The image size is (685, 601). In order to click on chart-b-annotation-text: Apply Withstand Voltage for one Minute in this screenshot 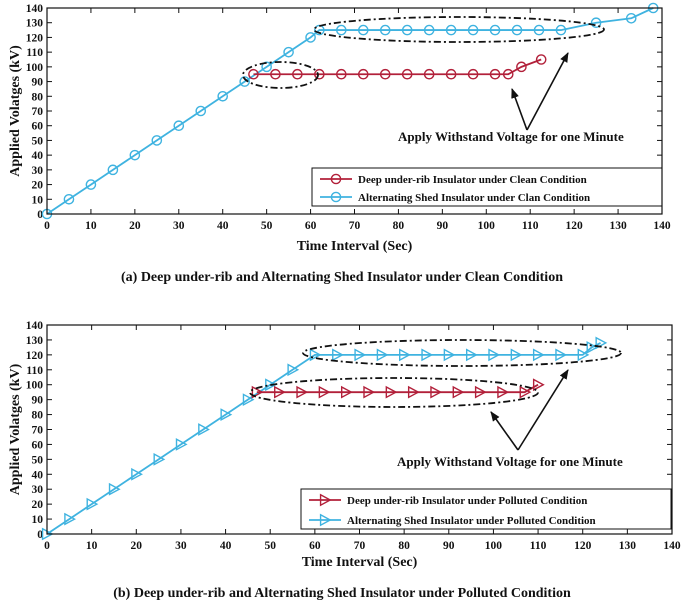, I will do `click(510, 461)`.